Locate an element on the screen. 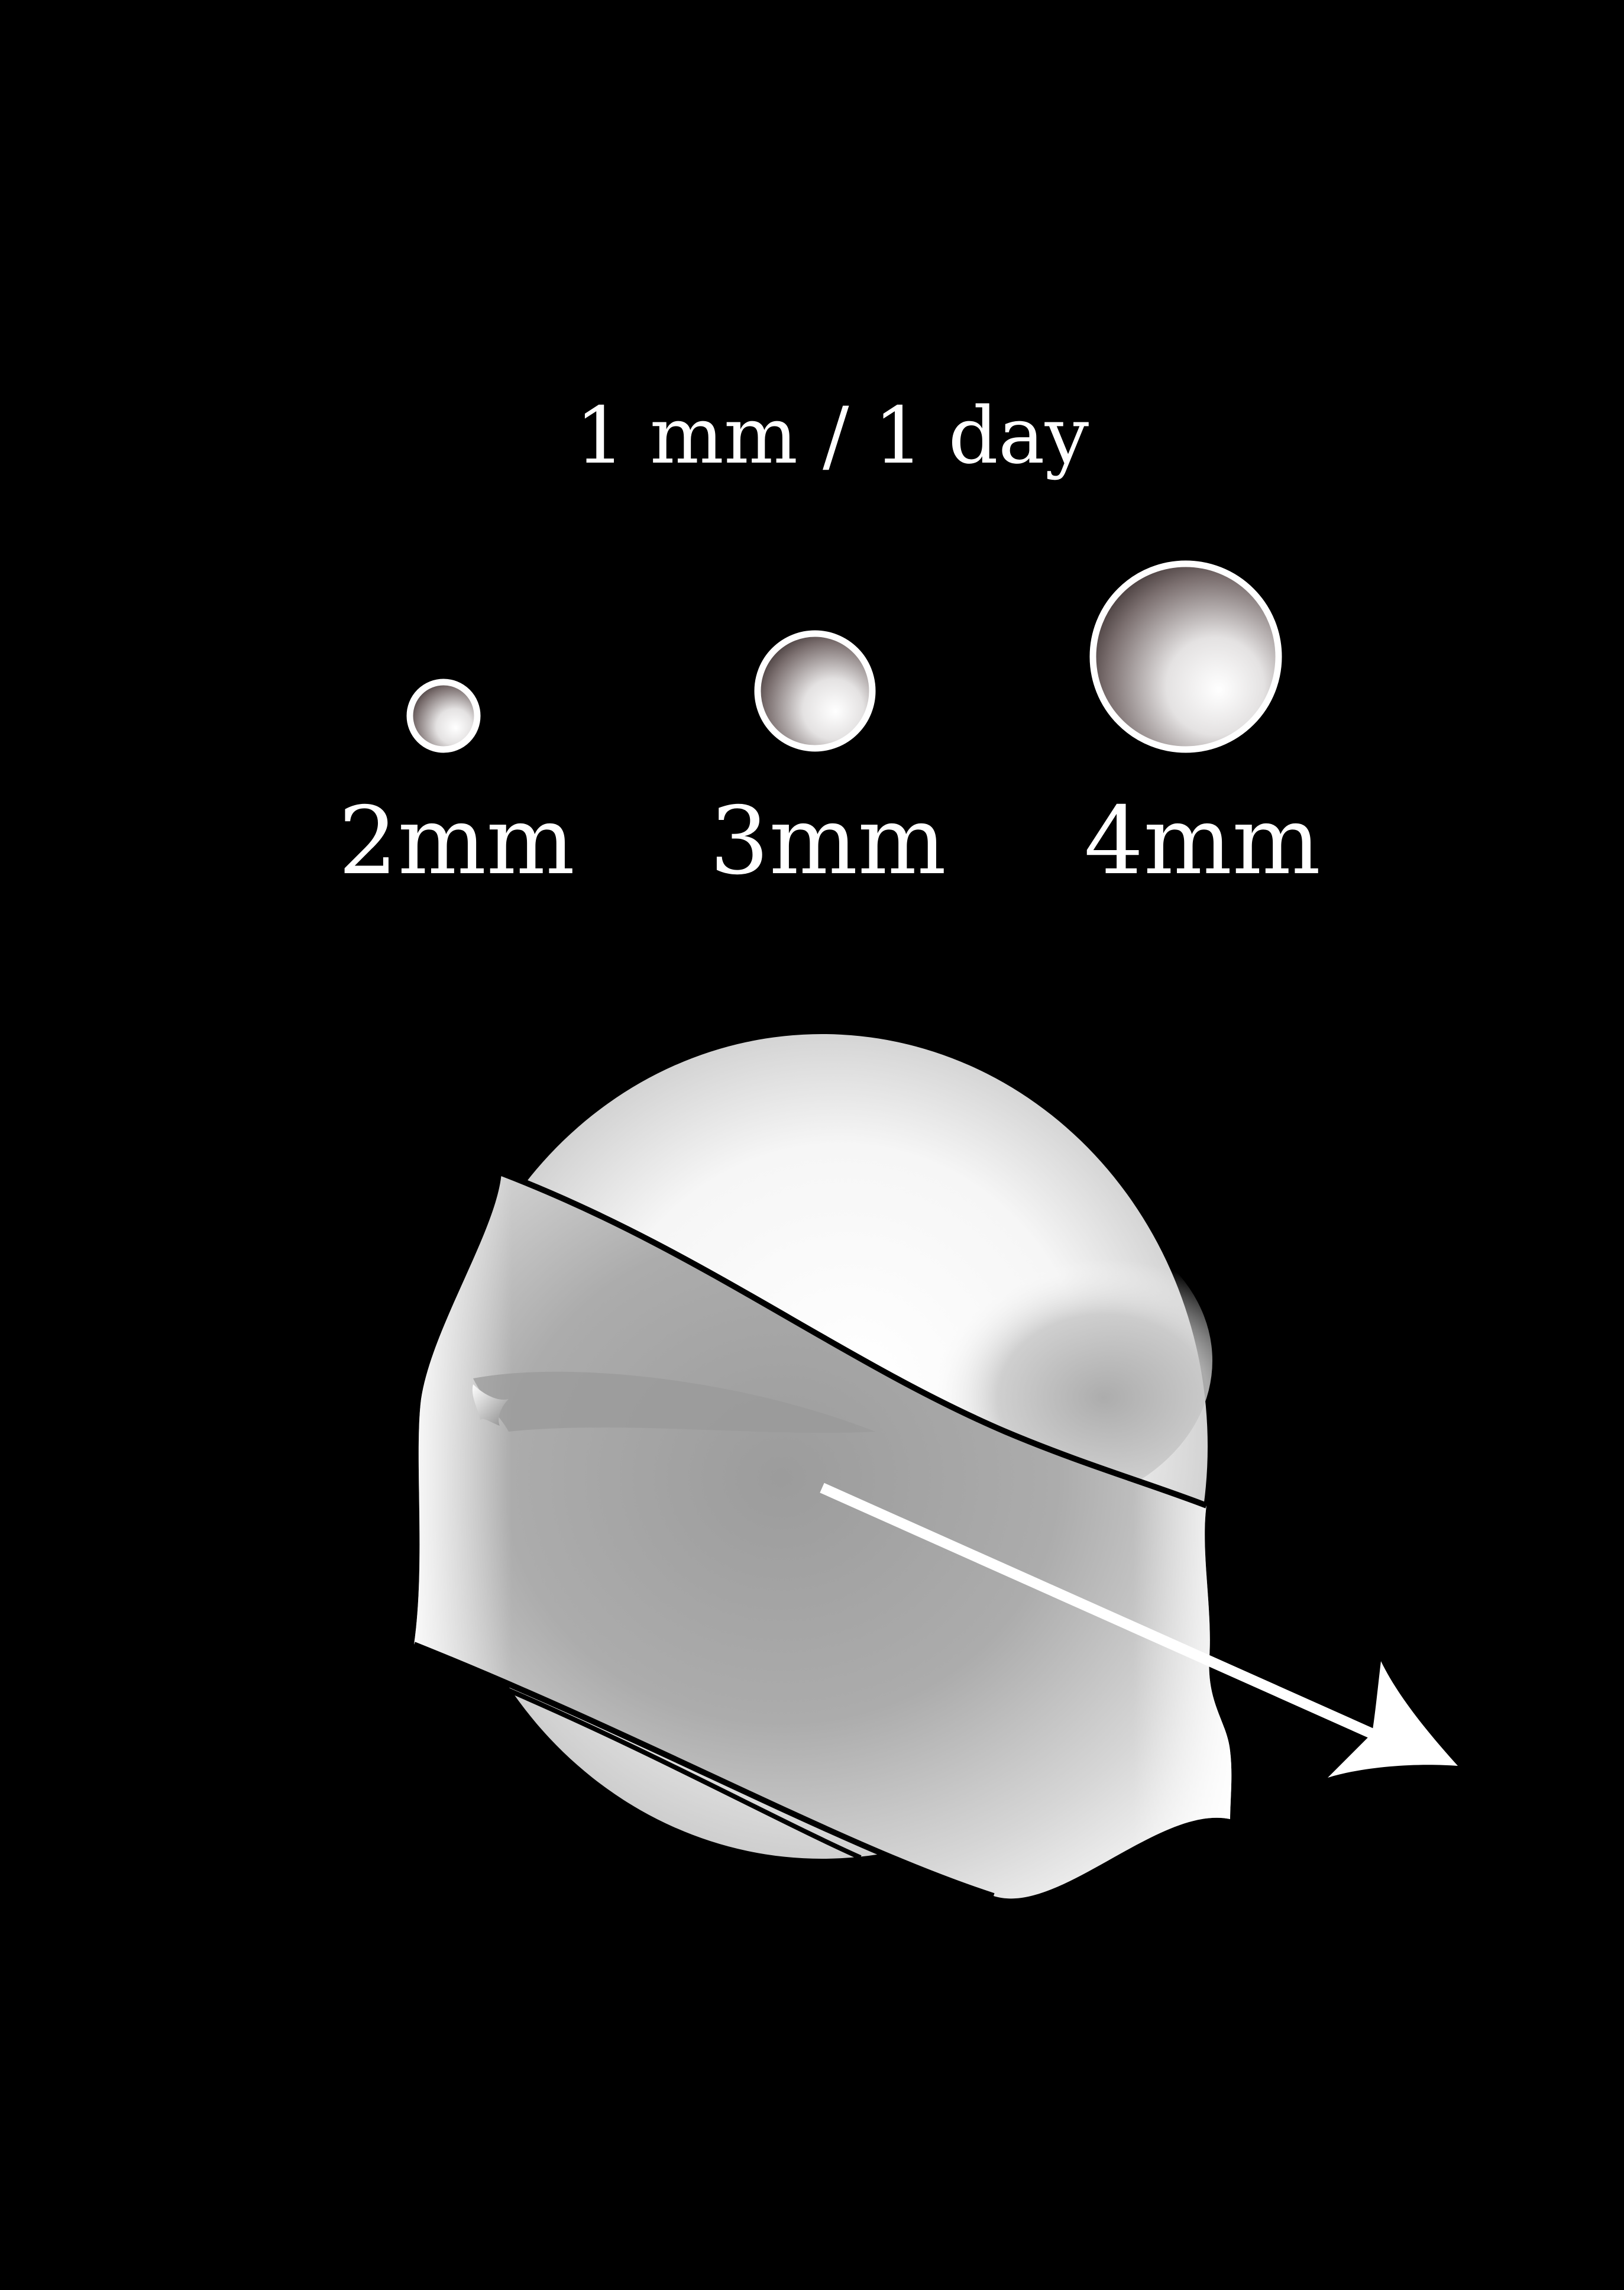 The height and width of the screenshot is (2290, 1624). size-label-3mm: 3mm is located at coordinates (828, 841).